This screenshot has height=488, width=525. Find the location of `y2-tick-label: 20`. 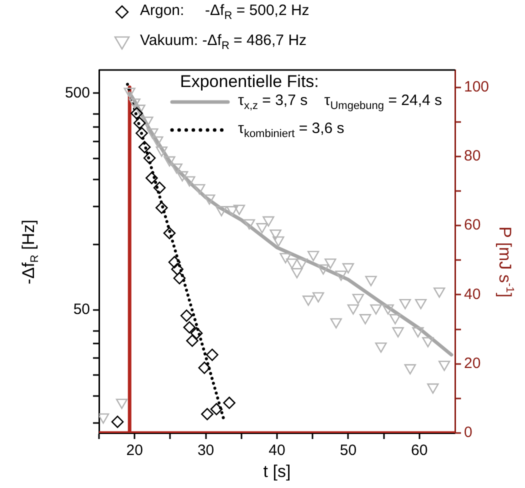

y2-tick-label: 20 is located at coordinates (472, 363).